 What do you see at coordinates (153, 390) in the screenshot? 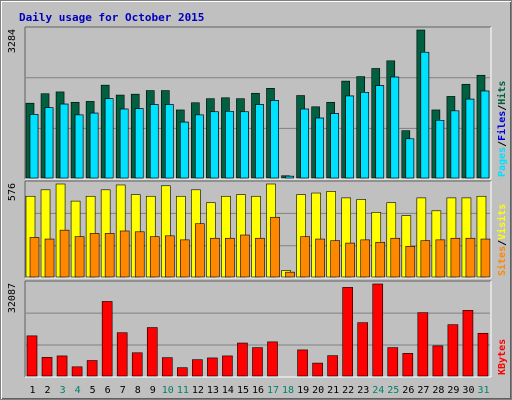
I see `x-tick-day-9: 9` at bounding box center [153, 390].